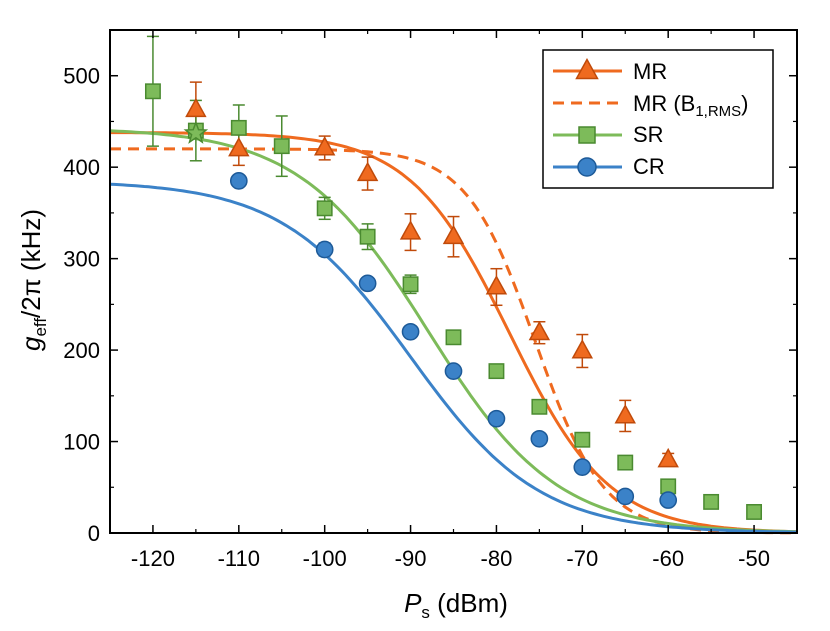 The image size is (830, 631). What do you see at coordinates (31, 263) in the screenshot?
I see `y-axis-label-rest: /2π (kHz)` at bounding box center [31, 263].